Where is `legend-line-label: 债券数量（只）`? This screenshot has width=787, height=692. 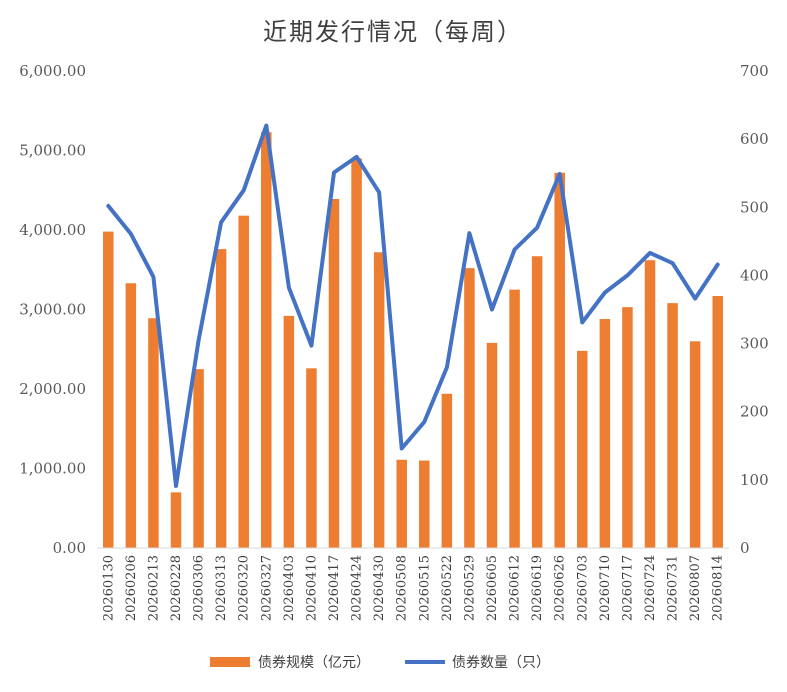 legend-line-label: 债券数量（只） is located at coordinates (501, 663).